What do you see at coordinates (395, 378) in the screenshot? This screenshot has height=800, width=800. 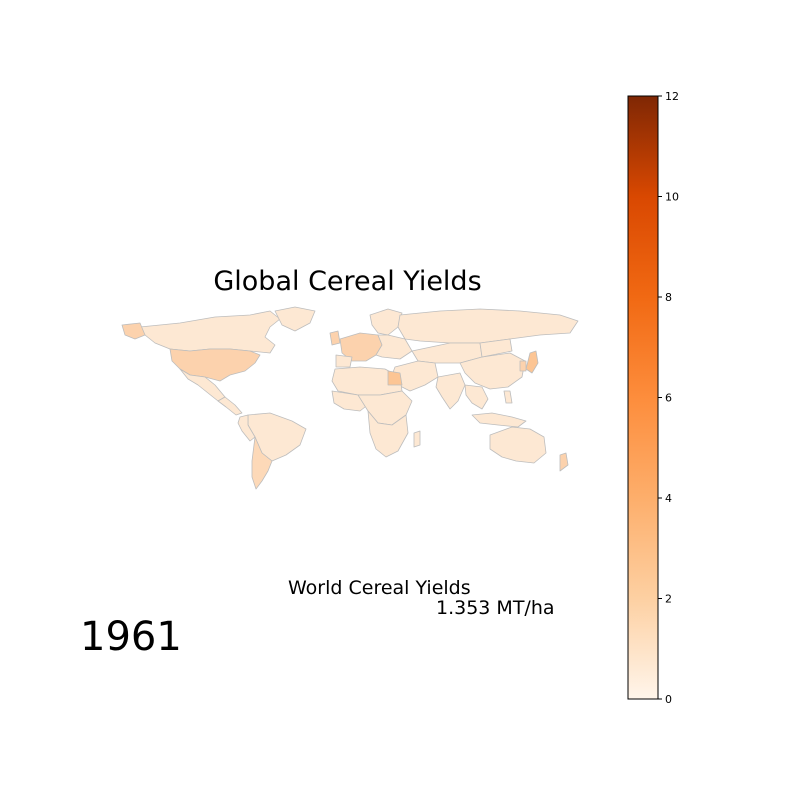 I see `region-egypt` at bounding box center [395, 378].